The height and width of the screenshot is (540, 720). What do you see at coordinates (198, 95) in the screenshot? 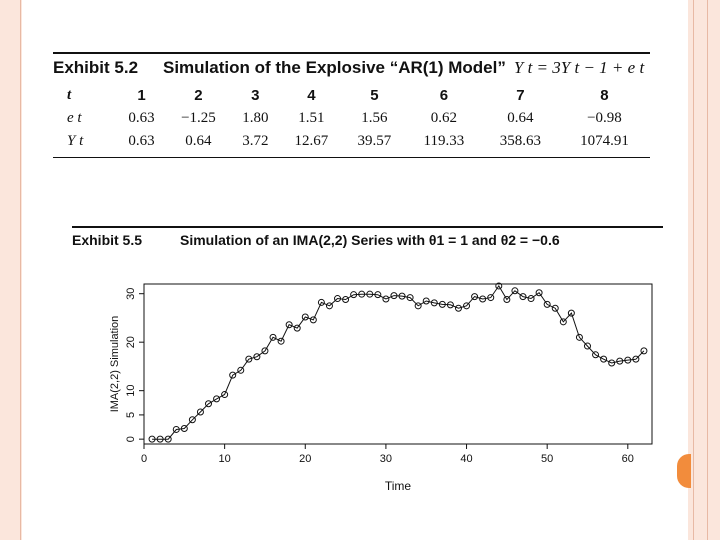
I see `table-header-cell: 2` at bounding box center [198, 95].